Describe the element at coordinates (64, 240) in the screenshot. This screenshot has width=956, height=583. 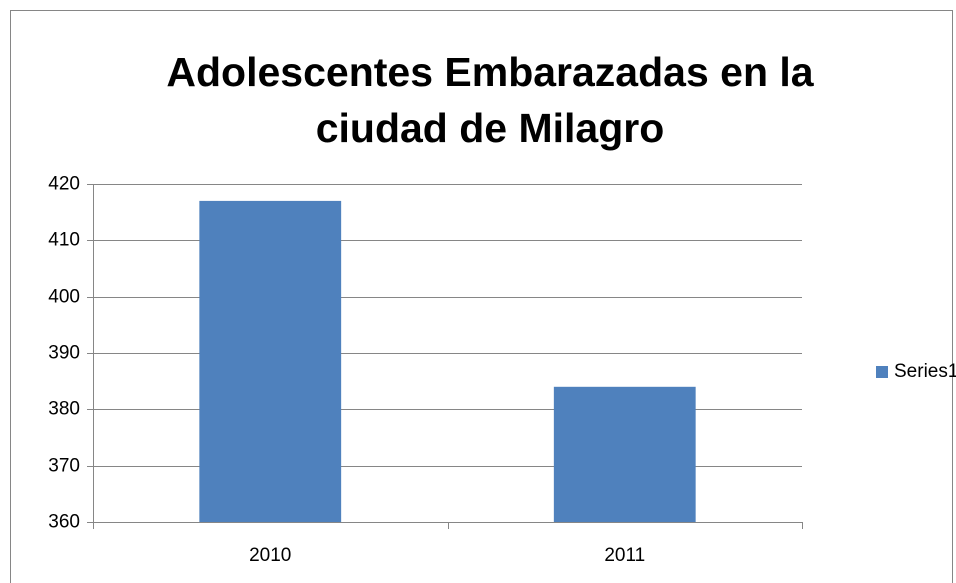
I see `y-tick-label: 410` at that location.